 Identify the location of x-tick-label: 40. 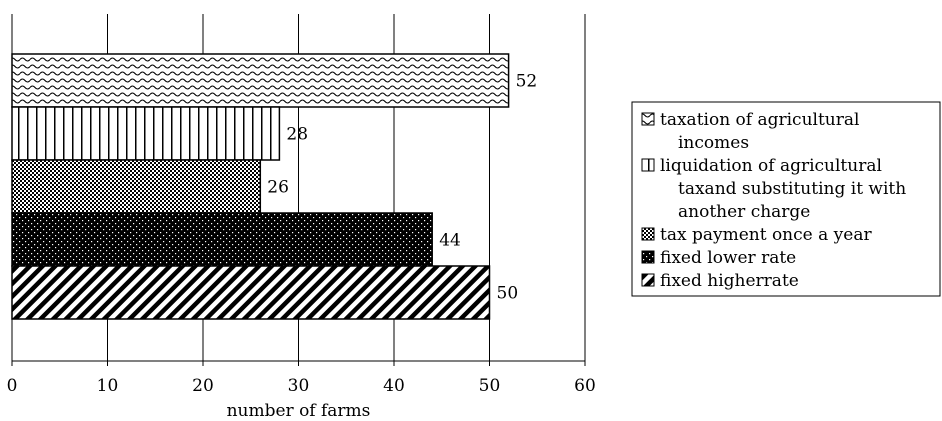
(394, 386).